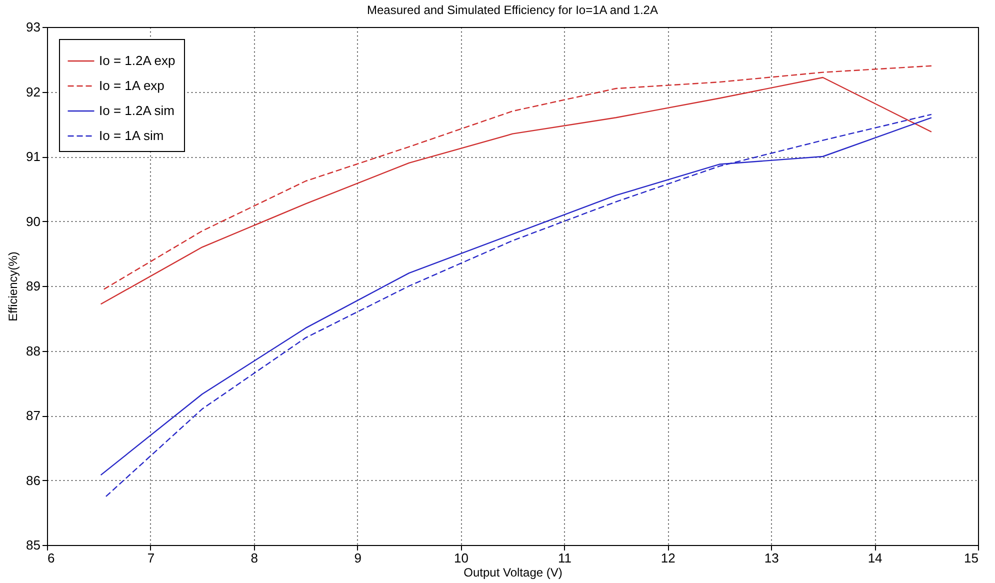  Describe the element at coordinates (151, 558) in the screenshot. I see `x-tick-label: 7` at that location.